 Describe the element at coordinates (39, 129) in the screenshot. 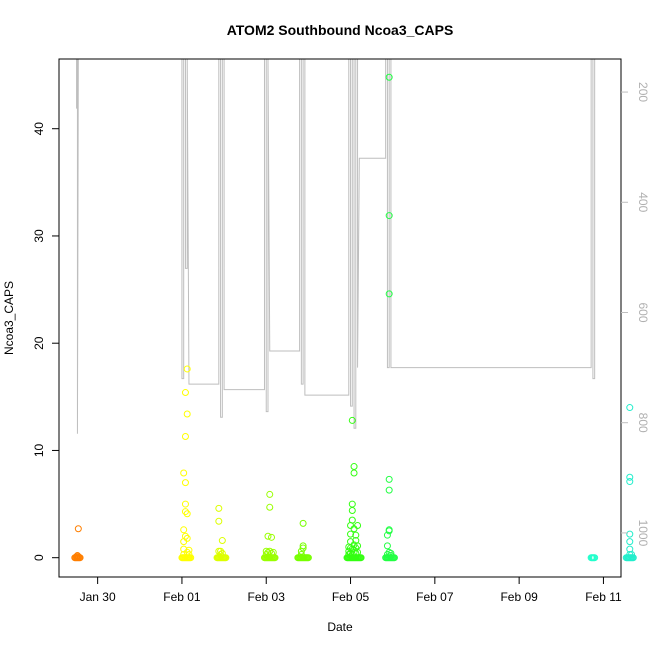

I see `y-tick-label: 40` at that location.